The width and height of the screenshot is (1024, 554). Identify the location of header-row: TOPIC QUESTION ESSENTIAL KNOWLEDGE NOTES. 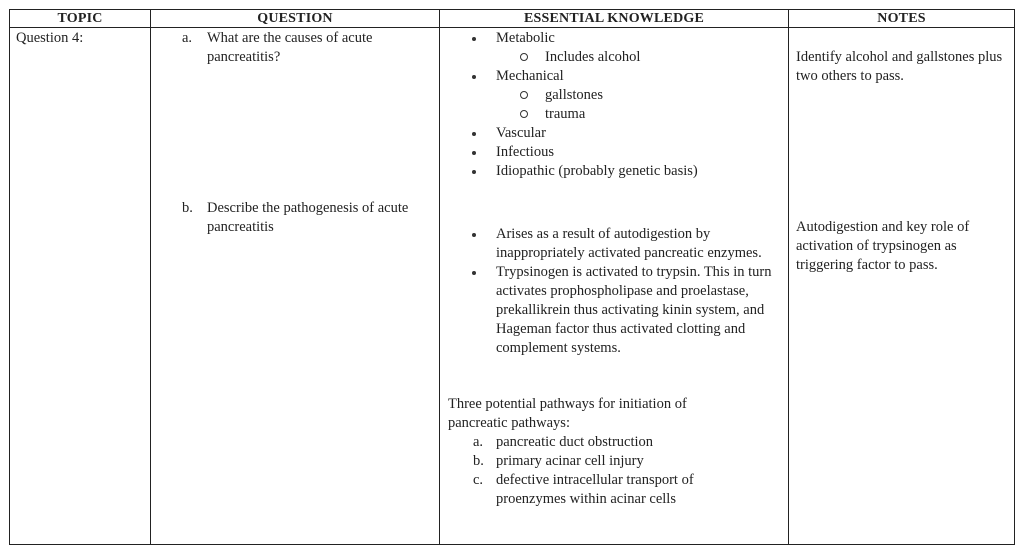
(512, 18).